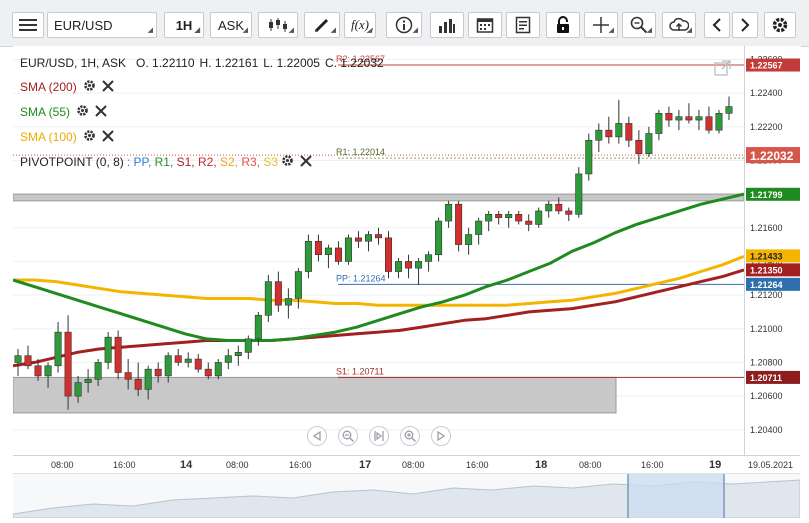  I want to click on navigator-window, so click(676, 496).